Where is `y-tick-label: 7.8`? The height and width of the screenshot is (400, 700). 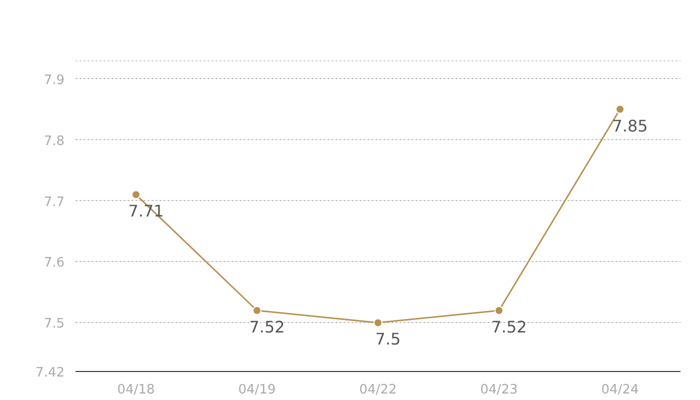 y-tick-label: 7.8 is located at coordinates (54, 141).